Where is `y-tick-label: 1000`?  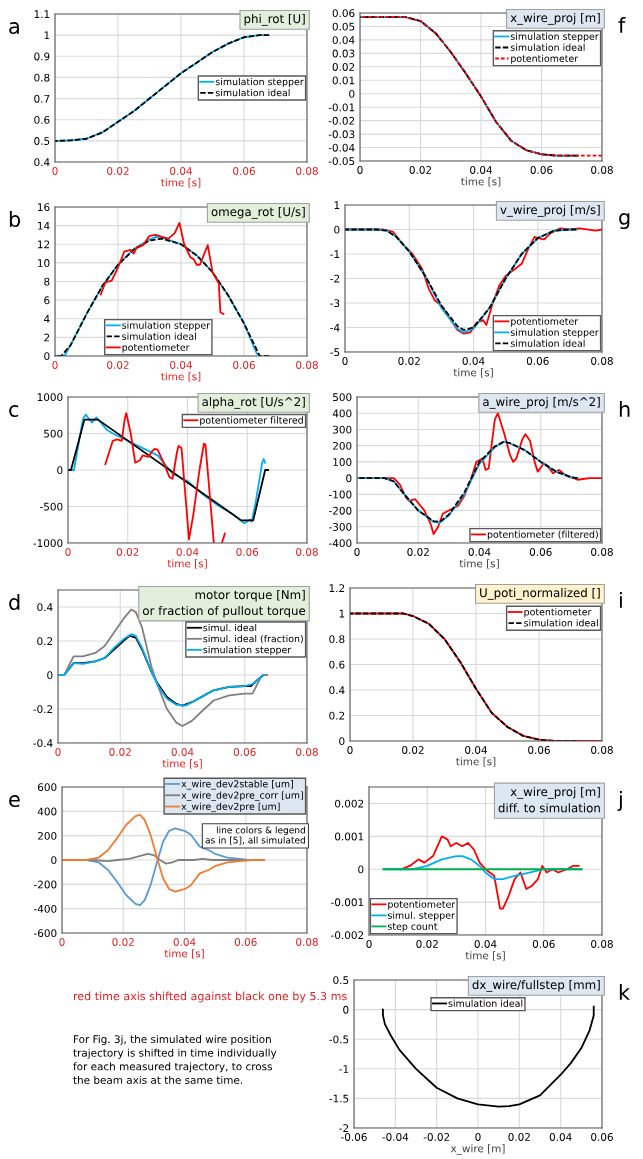 y-tick-label: 1000 is located at coordinates (50, 397).